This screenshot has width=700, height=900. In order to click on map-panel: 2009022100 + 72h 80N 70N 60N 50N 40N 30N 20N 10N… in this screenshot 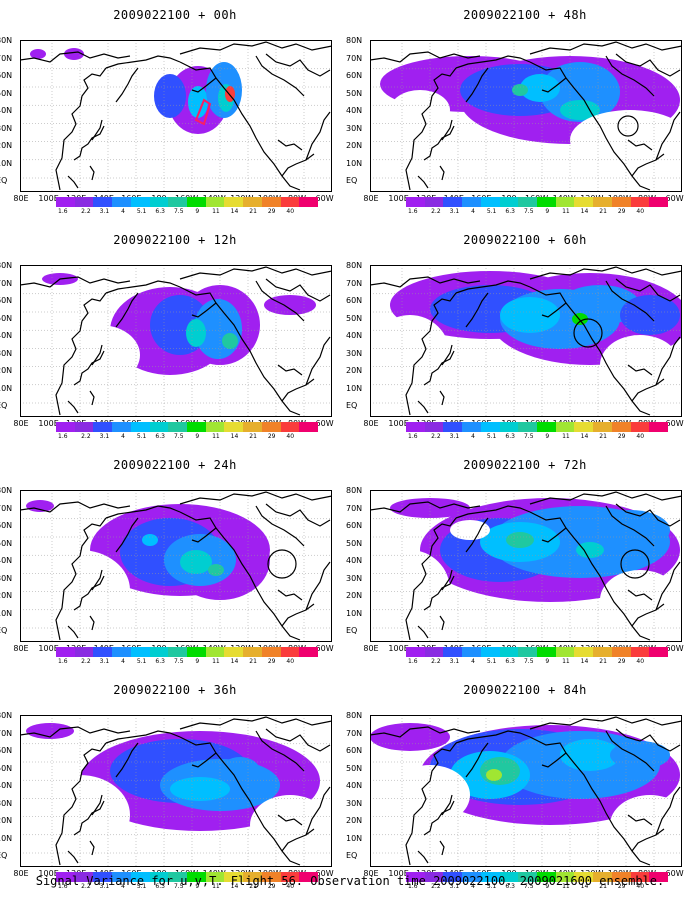, I will do `click(523, 562)`.